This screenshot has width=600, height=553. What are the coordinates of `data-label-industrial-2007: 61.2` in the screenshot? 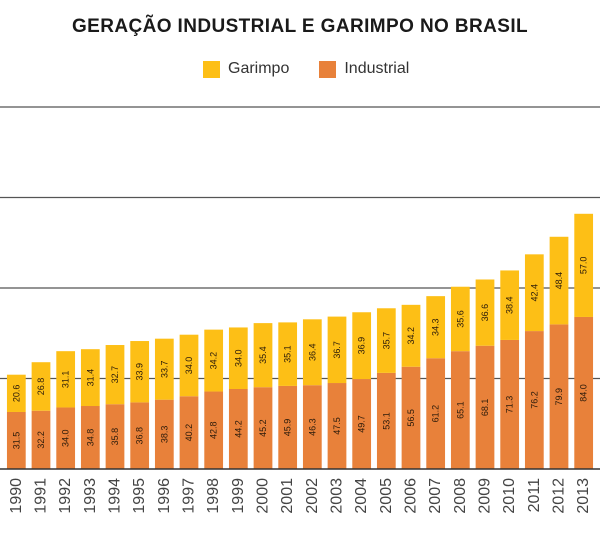 It's located at (436, 414).